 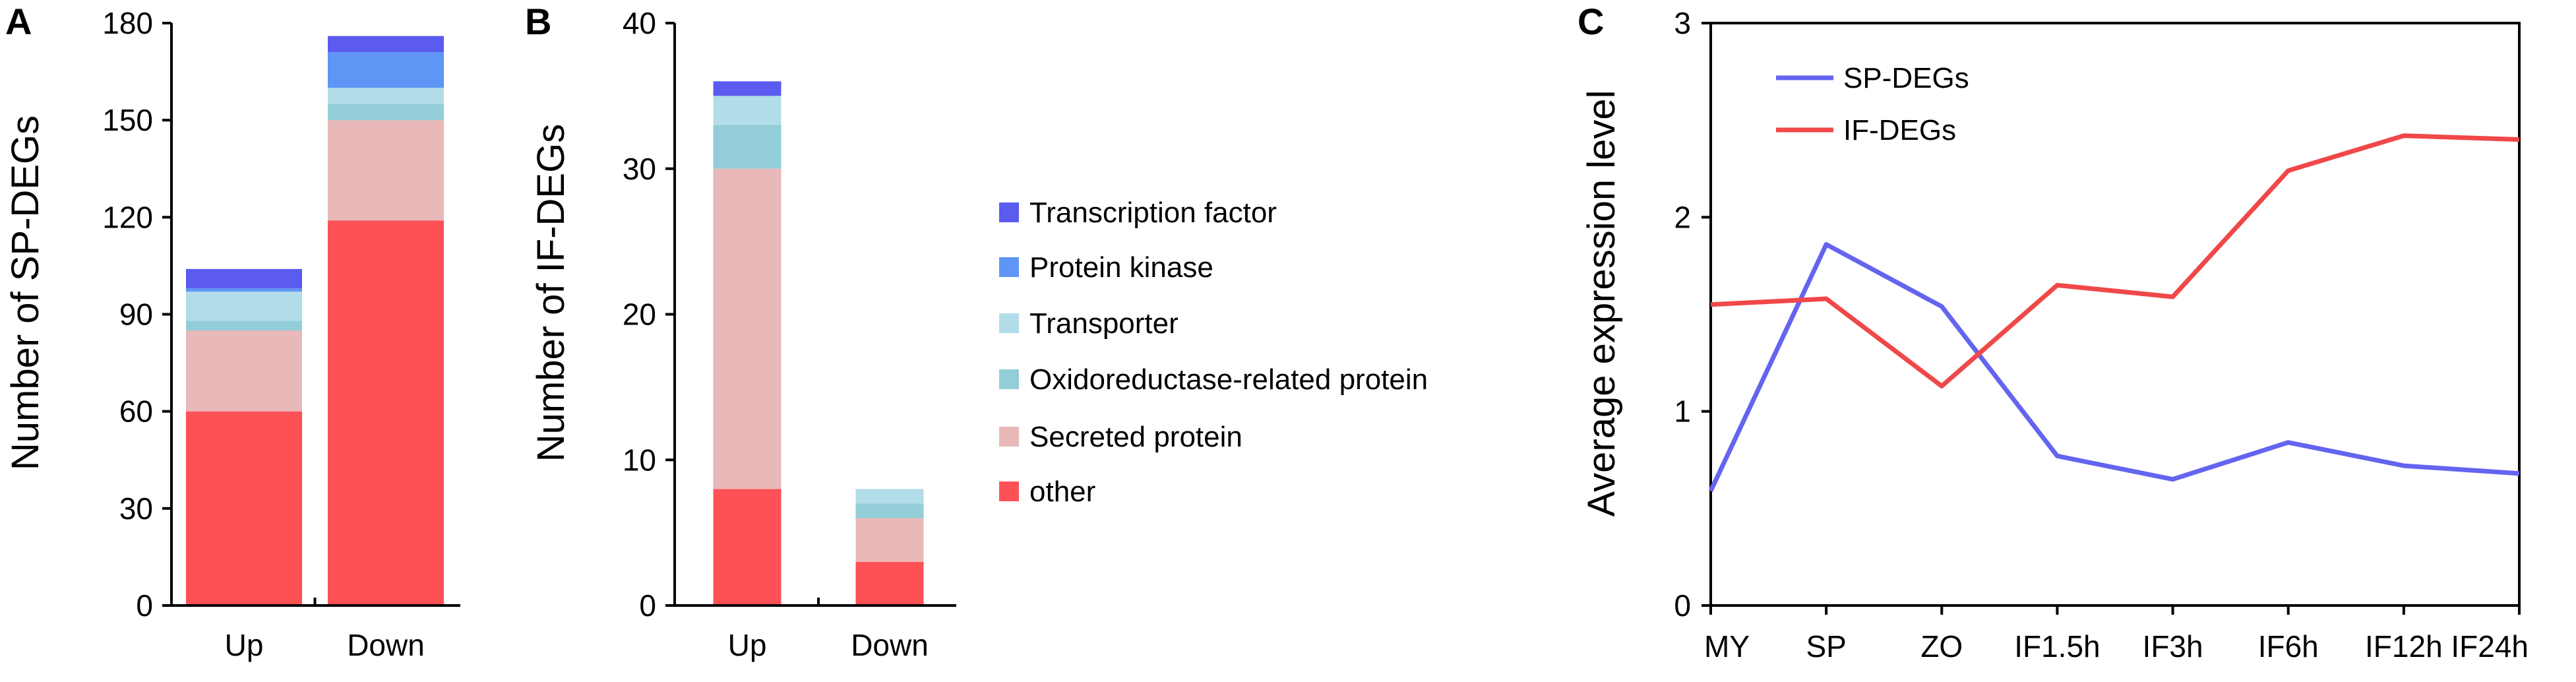 What do you see at coordinates (828, 630) in the screenshot?
I see `panel-b-x-ticks: Up Down` at bounding box center [828, 630].